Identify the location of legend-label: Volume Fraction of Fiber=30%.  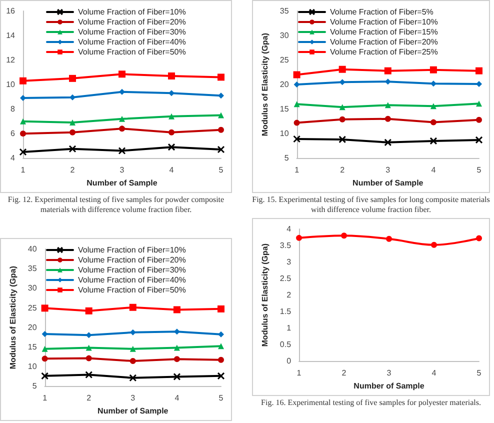
(132, 32).